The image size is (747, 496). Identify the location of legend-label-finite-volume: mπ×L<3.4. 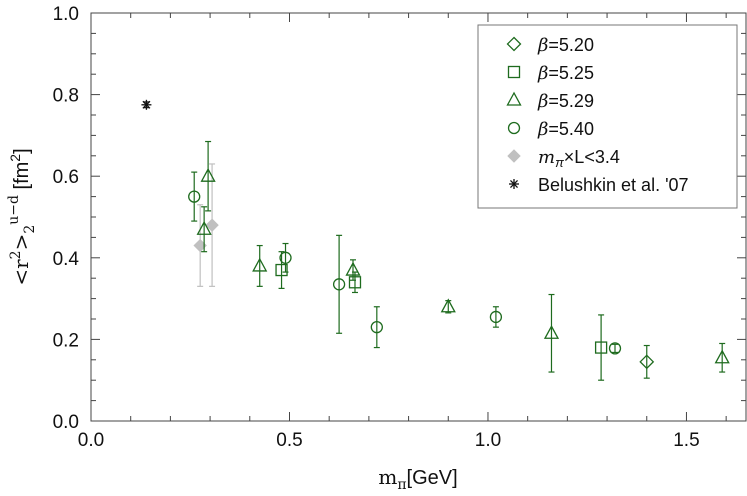
(579, 158).